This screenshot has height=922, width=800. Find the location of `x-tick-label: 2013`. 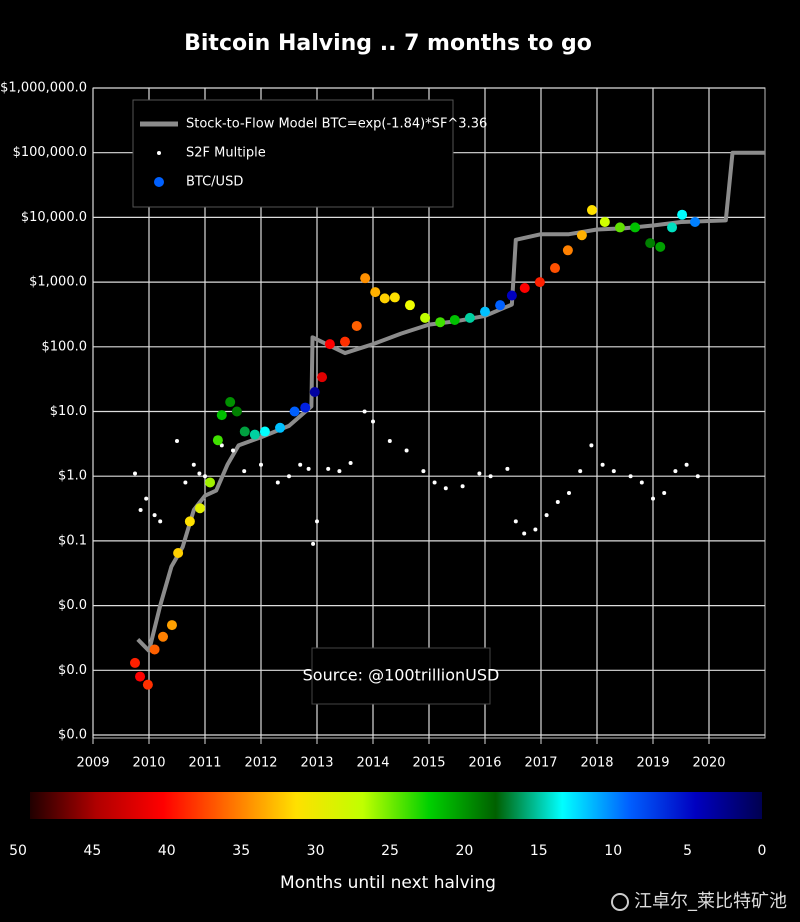

x-tick-label: 2013 is located at coordinates (316, 763).